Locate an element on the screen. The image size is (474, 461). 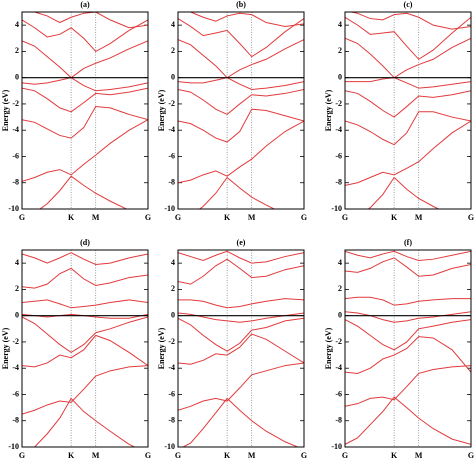
panel-title: (c) is located at coordinates (408, 4).